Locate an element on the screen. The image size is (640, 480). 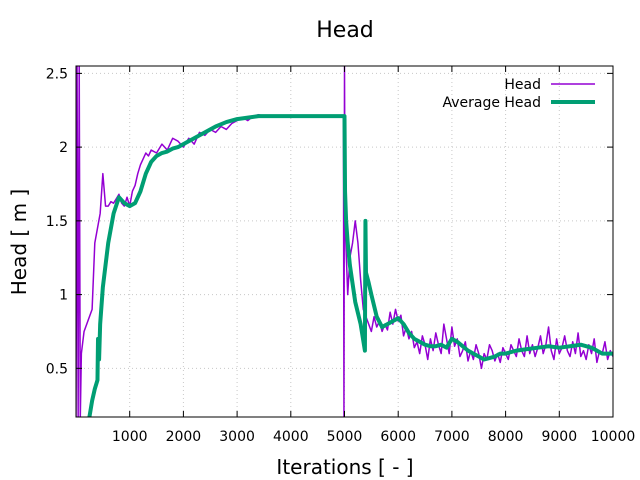
y-tick-label: 1.5 is located at coordinates (57, 222).